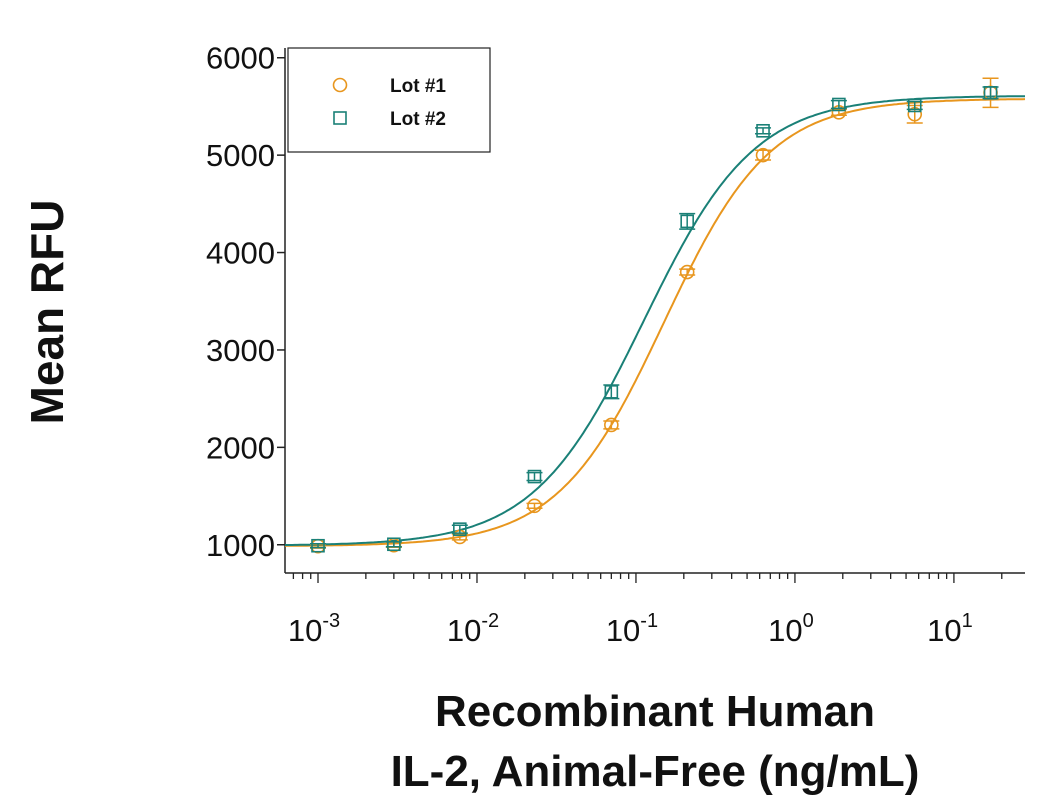 Image resolution: width=1062 pixels, height=805 pixels. Describe the element at coordinates (340, 85) in the screenshot. I see `legend-circle-marker` at that location.